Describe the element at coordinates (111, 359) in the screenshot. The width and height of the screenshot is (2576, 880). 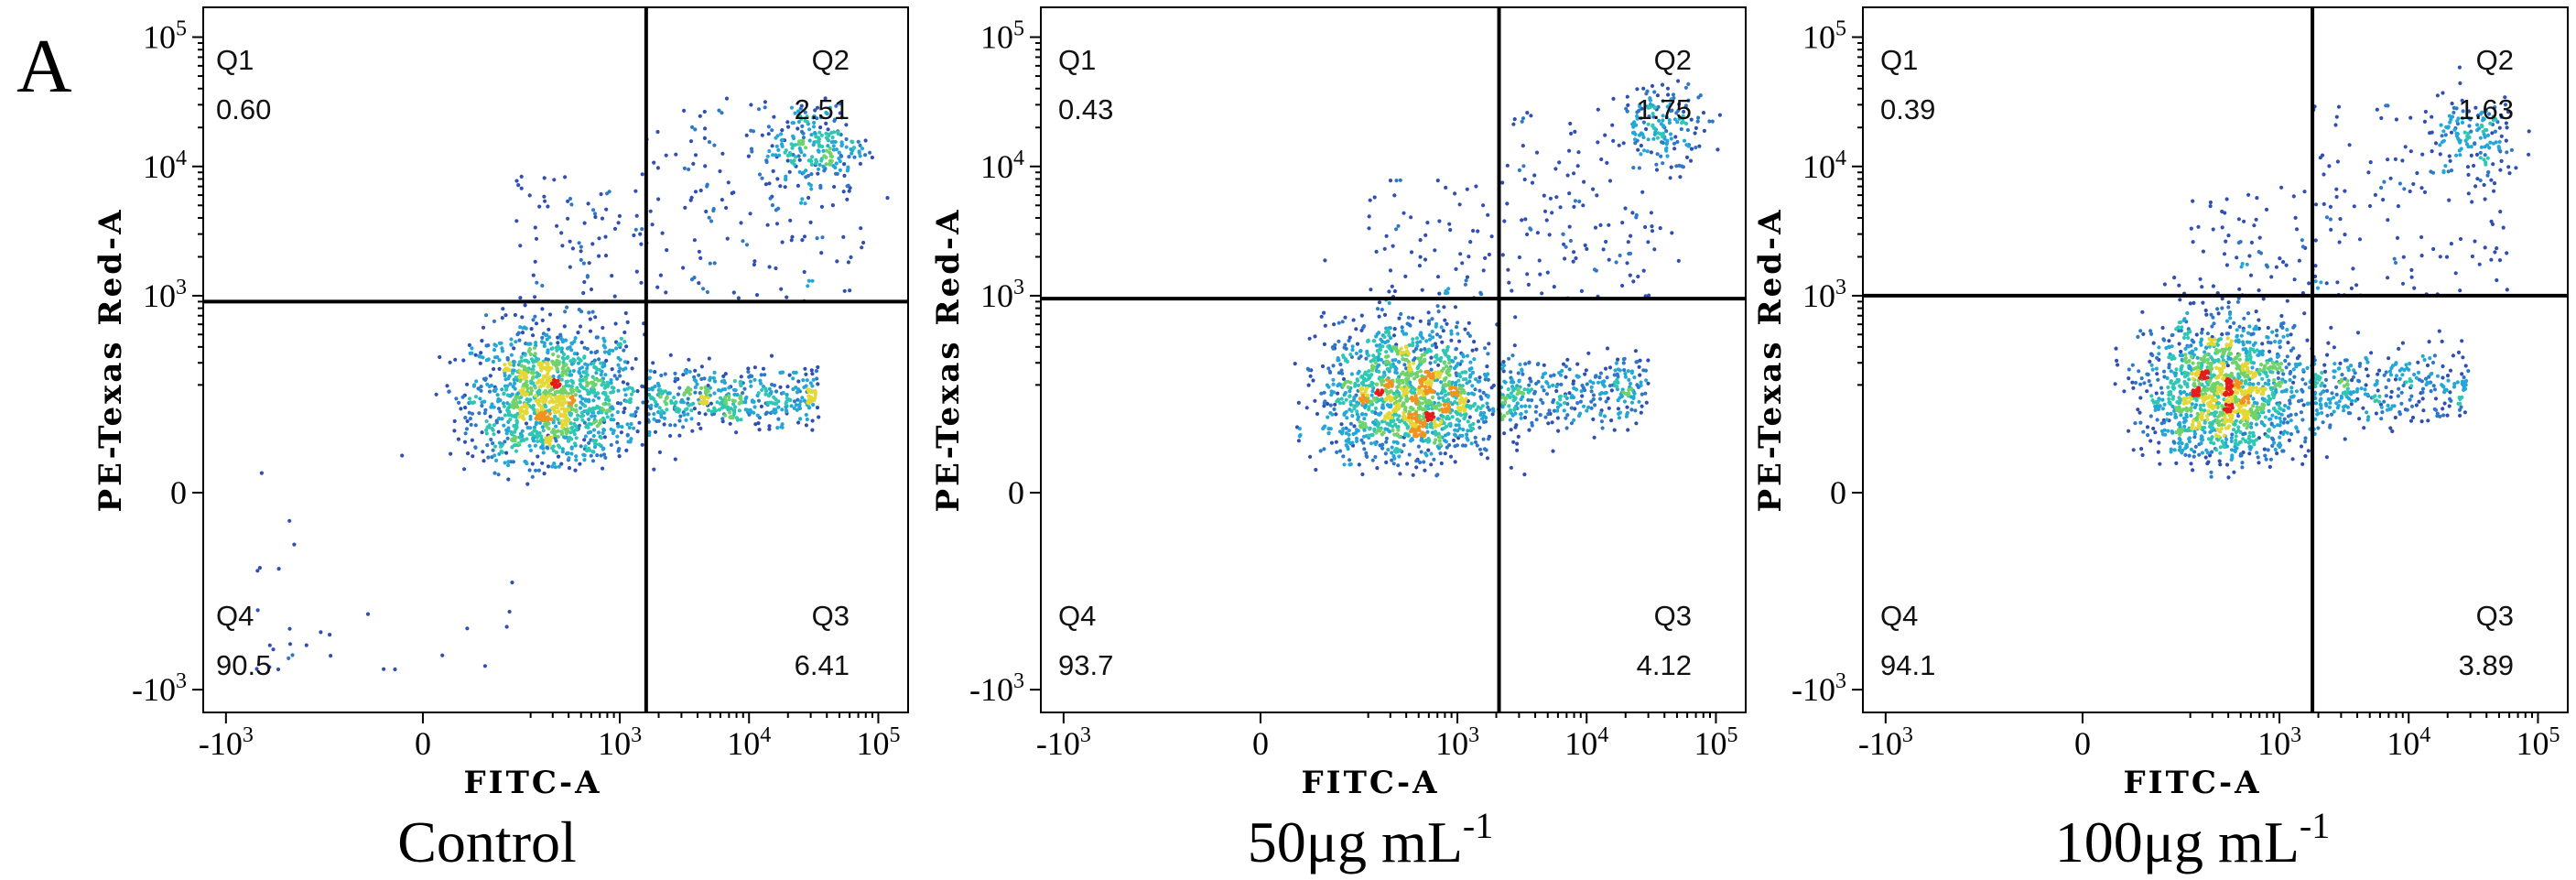
I see `y-axis-label: PE-Texas Red-A` at that location.